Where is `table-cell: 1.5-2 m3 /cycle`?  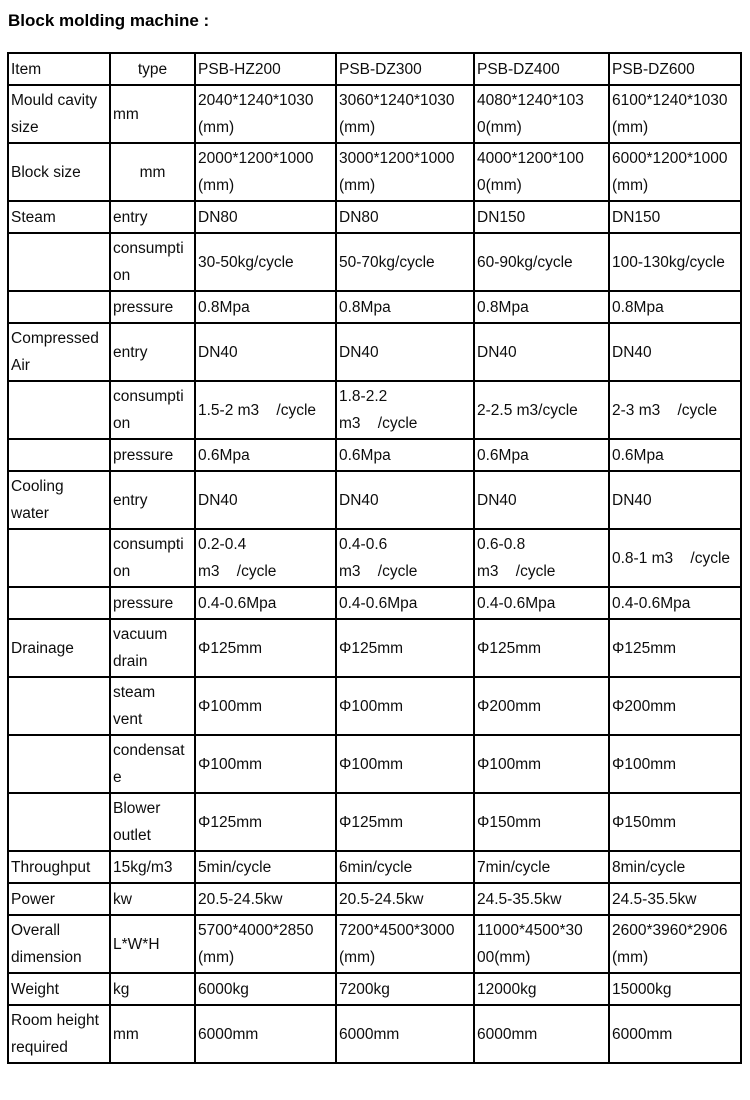
table-cell: 1.5-2 m3 /cycle is located at coordinates (265, 410).